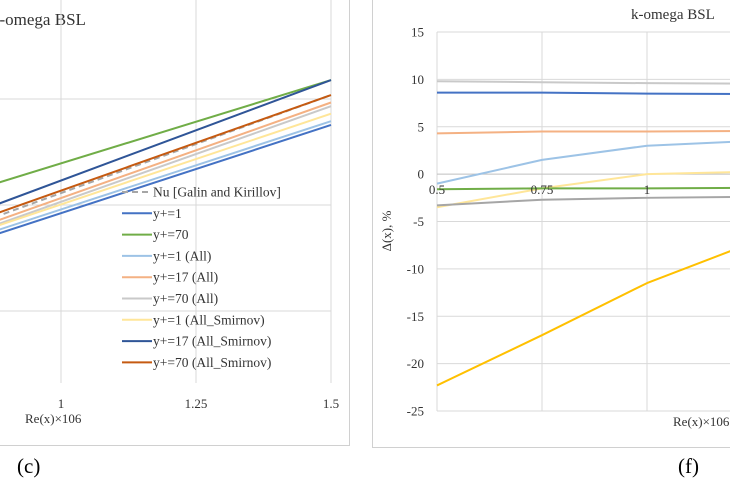 This screenshot has height=486, width=730. Describe the element at coordinates (421, 174) in the screenshot. I see `y-tick-label-f: 0` at that location.